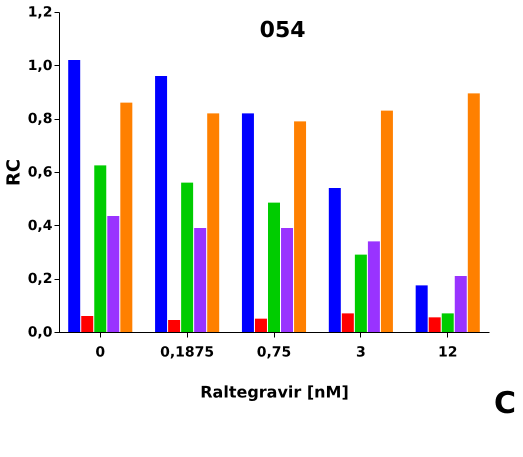 Image resolution: width=523 pixels, height=457 pixels. What do you see at coordinates (187, 352) in the screenshot?
I see `x-tick-label: 0,1875` at bounding box center [187, 352].